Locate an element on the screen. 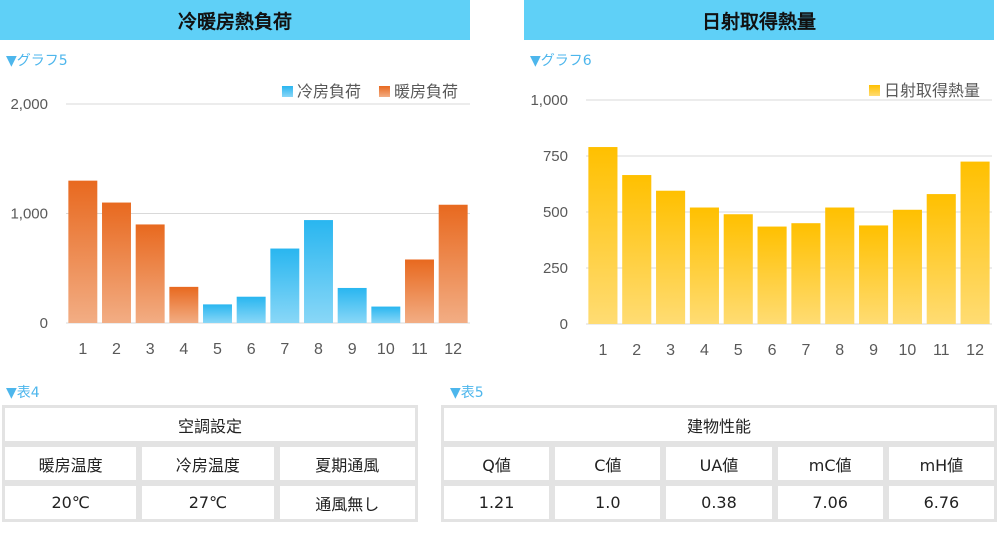  left-panel-title-text: 冷暖房熱負荷 is located at coordinates (234, 21).